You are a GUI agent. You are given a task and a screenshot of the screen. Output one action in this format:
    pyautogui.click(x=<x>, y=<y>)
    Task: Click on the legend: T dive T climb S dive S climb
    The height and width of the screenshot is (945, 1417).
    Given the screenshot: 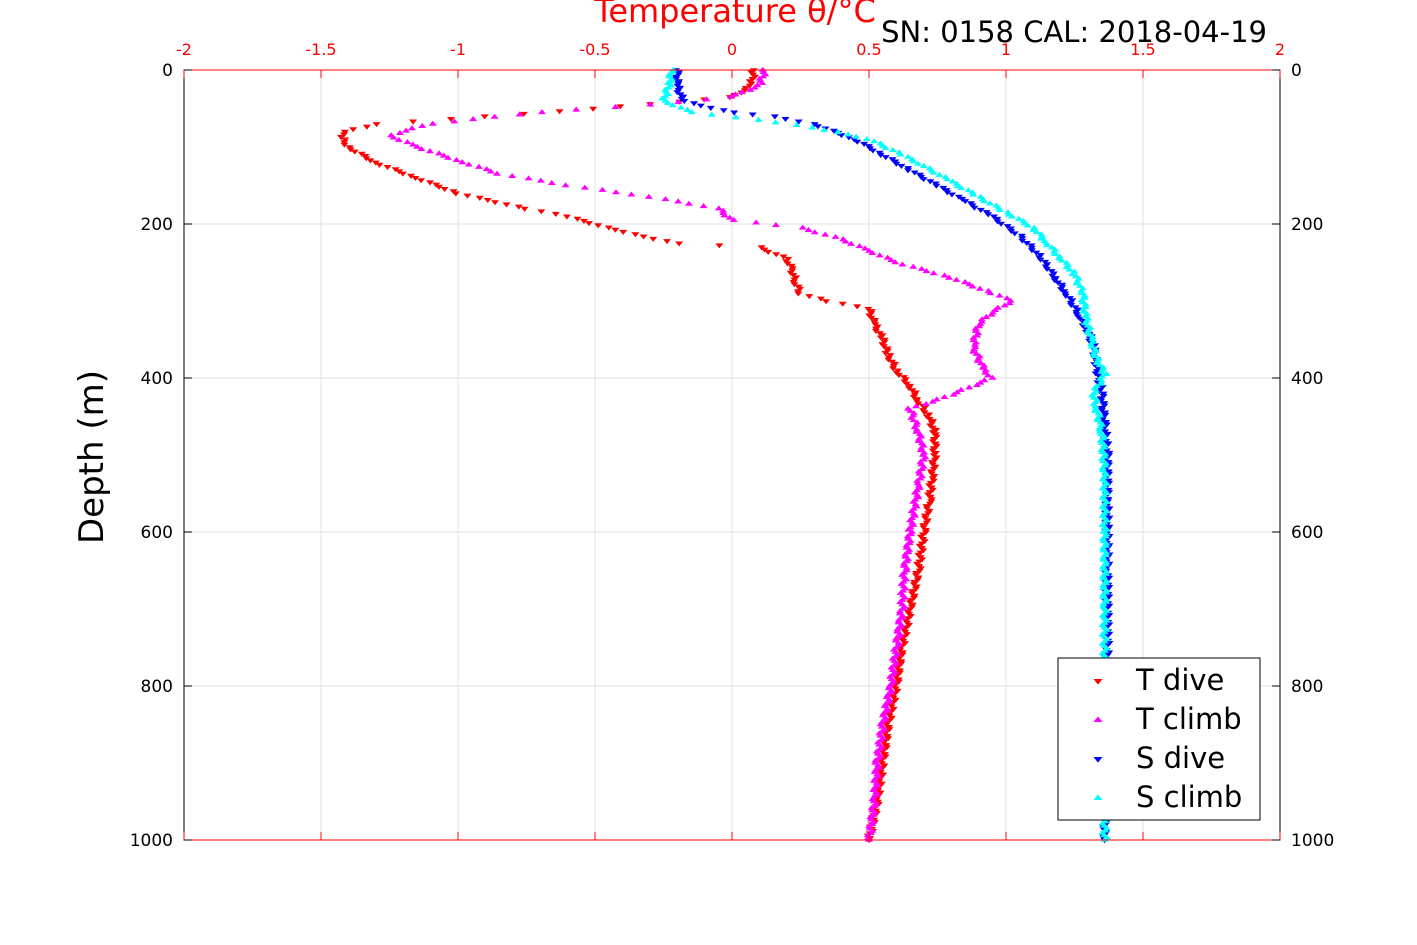 What is the action you would take?
    pyautogui.click(x=1159, y=739)
    